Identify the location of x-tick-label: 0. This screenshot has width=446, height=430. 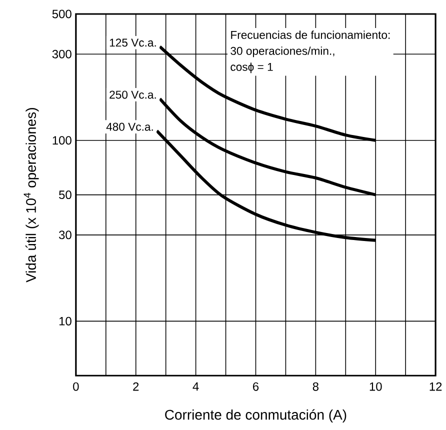
(76, 387).